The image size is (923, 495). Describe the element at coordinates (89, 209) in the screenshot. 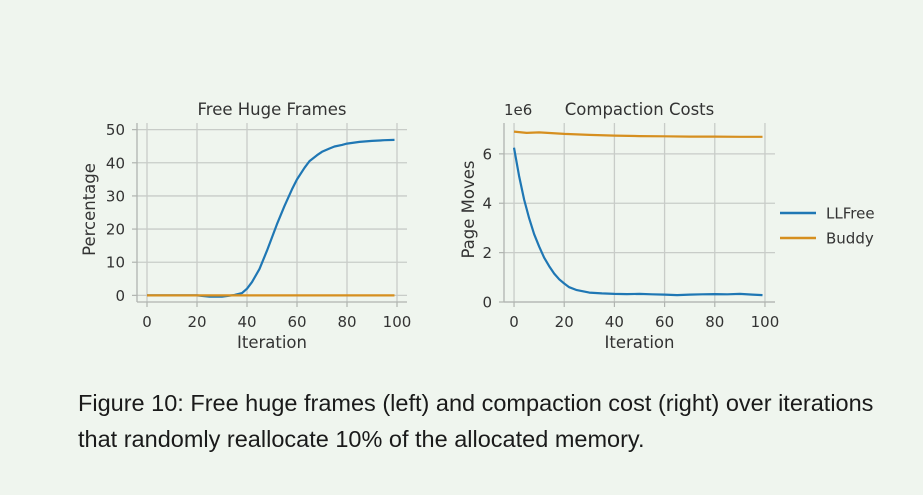

I see `y-axis-label: Percentage` at that location.